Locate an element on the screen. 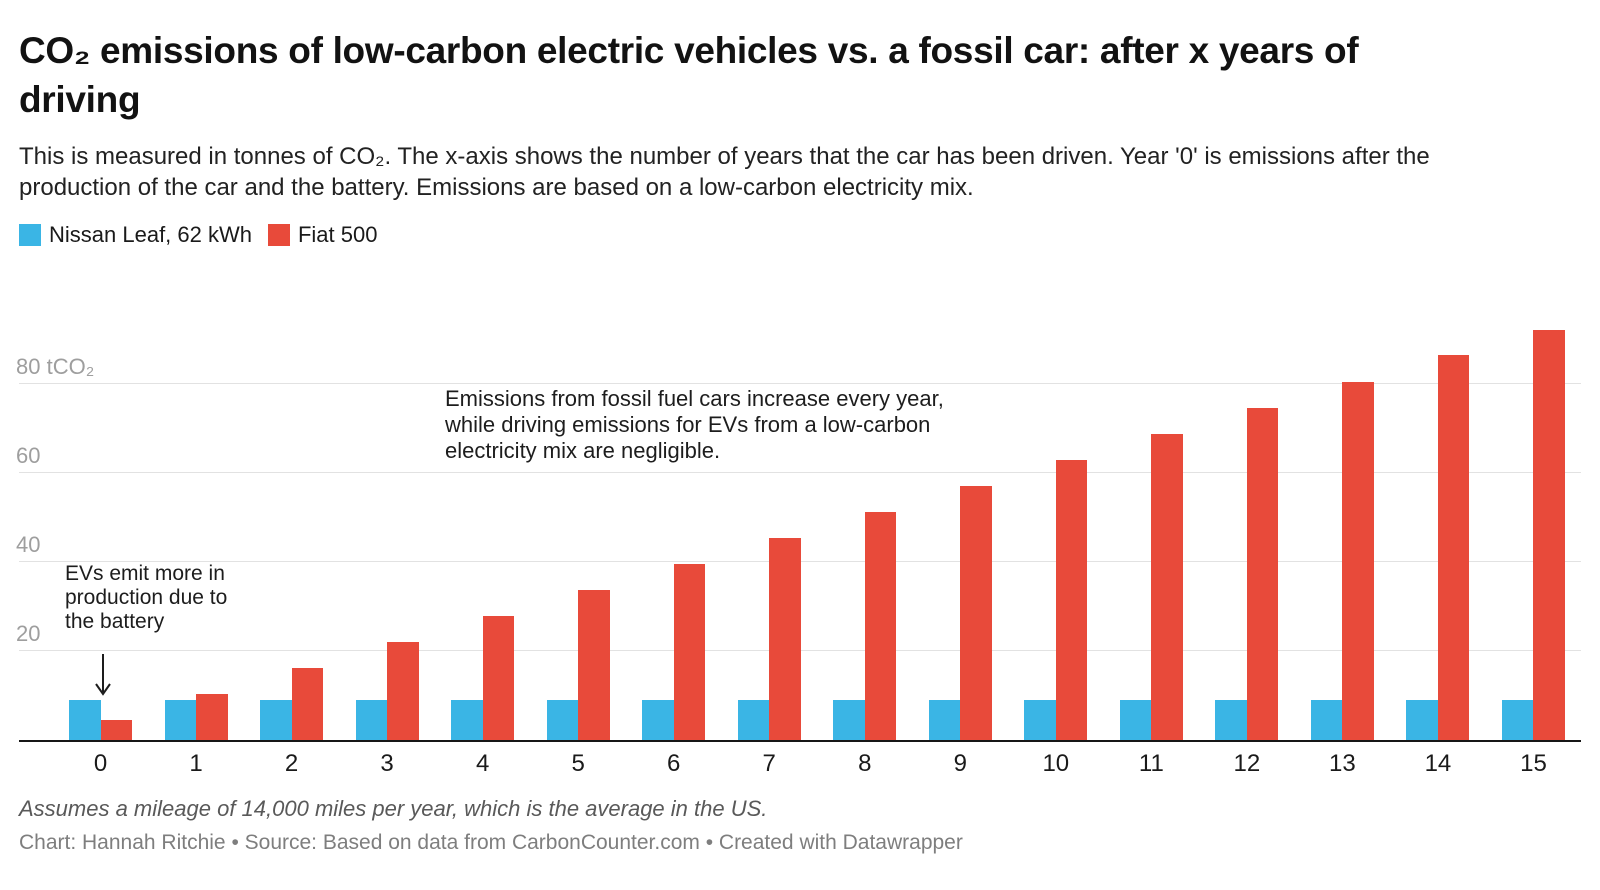 This screenshot has height=890, width=1600. bar-group-year-12: 12 is located at coordinates (1247, 537).